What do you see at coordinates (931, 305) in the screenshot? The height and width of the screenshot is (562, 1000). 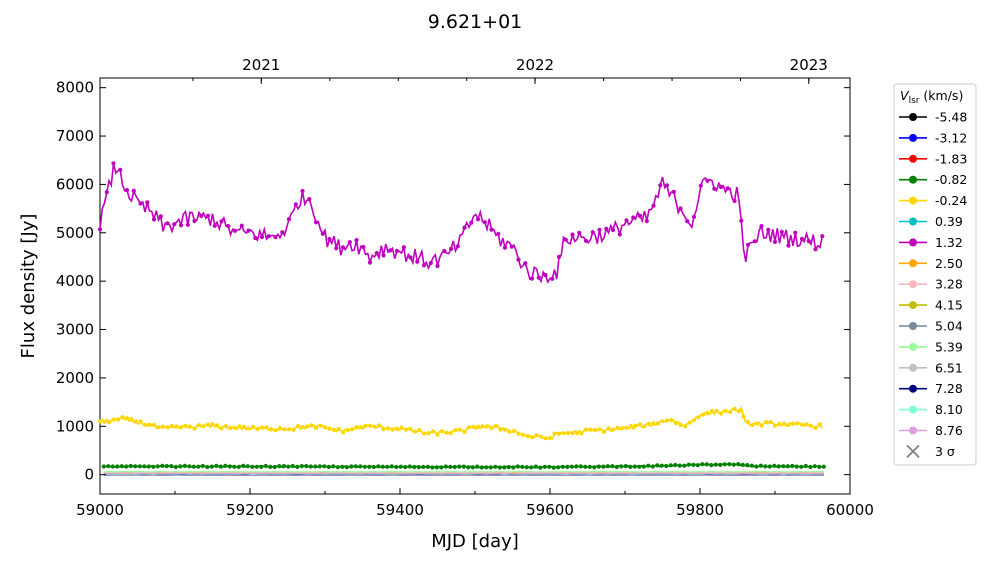 I see `legend-entry-4-15: 4.15` at bounding box center [931, 305].